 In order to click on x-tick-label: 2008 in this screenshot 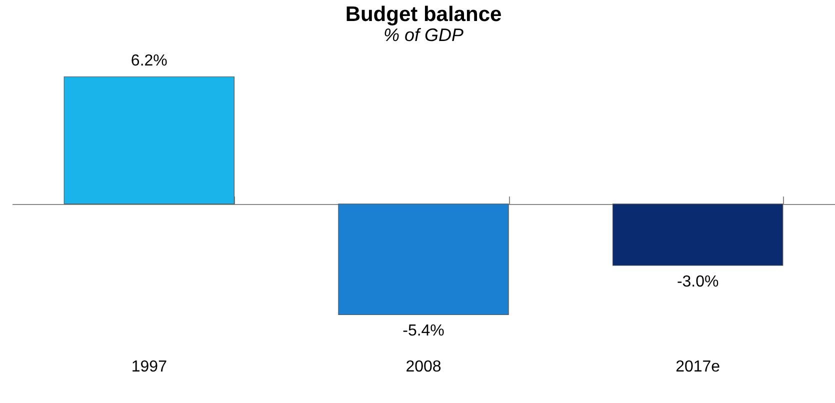, I will do `click(424, 367)`.